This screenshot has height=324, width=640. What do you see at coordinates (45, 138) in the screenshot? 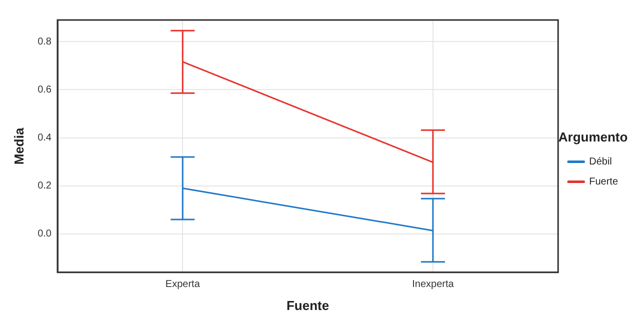
I see `y-tick-label: 0.4` at bounding box center [45, 138].